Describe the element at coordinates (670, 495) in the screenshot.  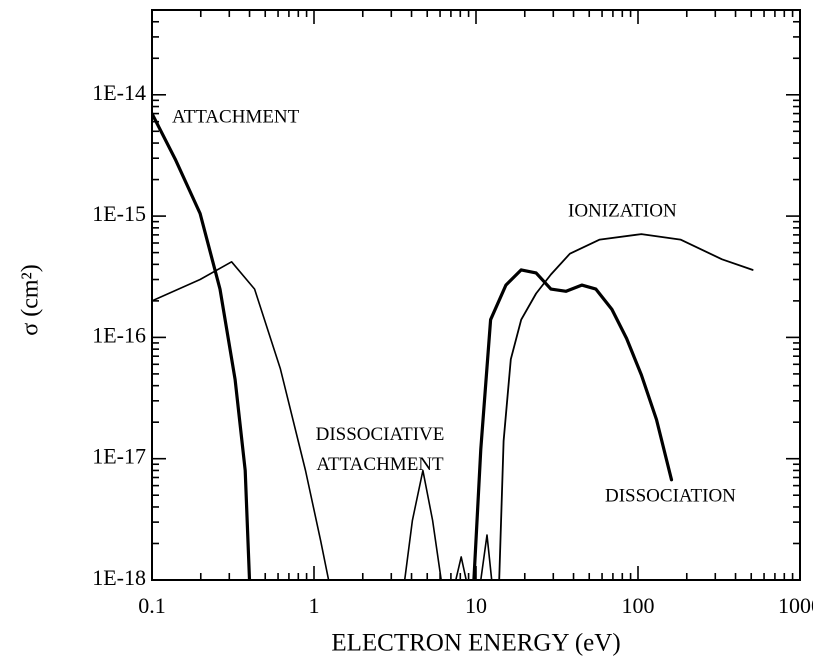
I see `series-label: DISSOCIATION` at that location.